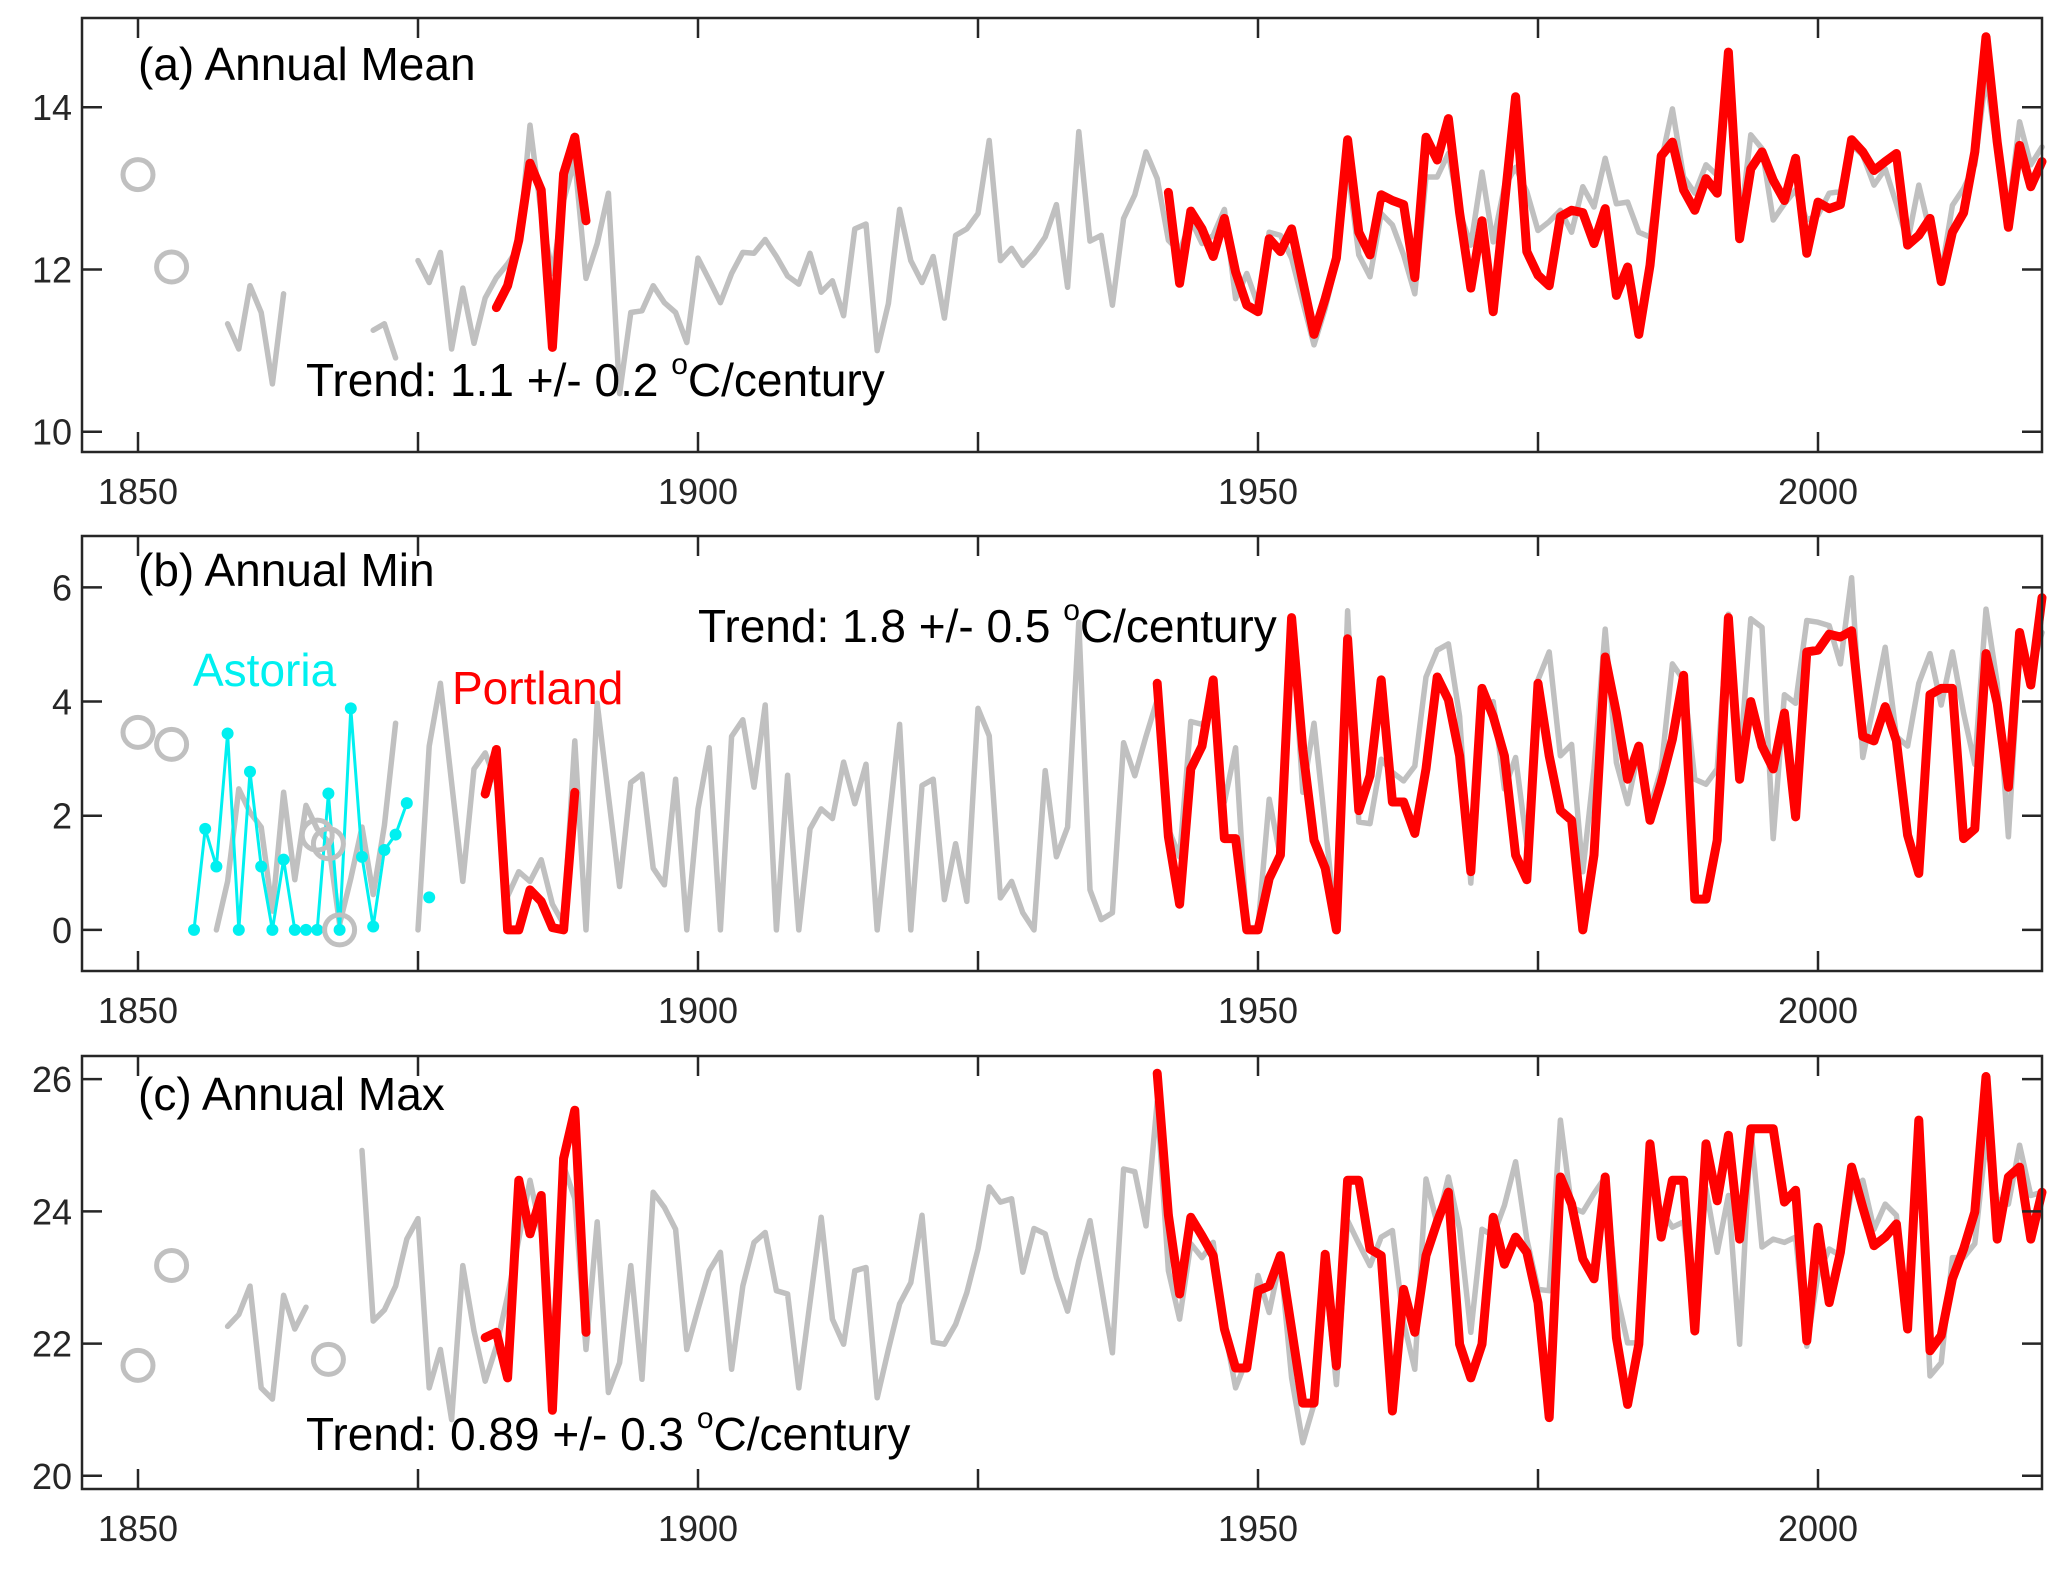  I want to click on y-tick-label: 4, so click(62, 702).